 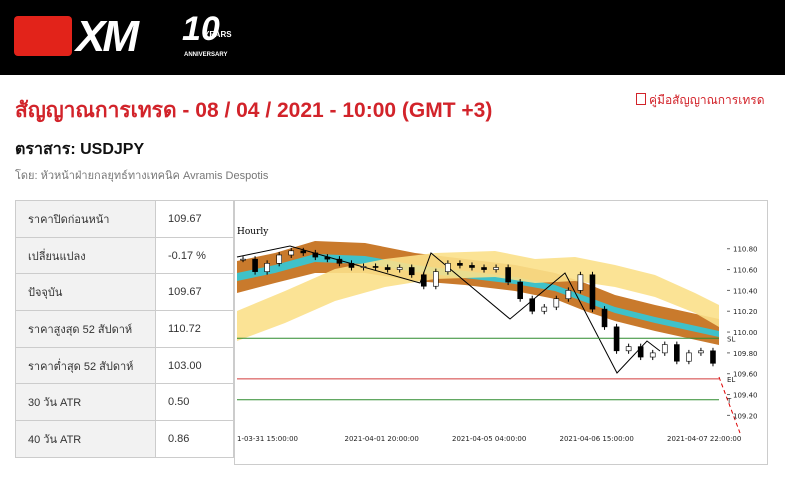 I want to click on table-row: ราคาต่ำสุด 52 สัปดาห์ 103.00, so click(x=124, y=365).